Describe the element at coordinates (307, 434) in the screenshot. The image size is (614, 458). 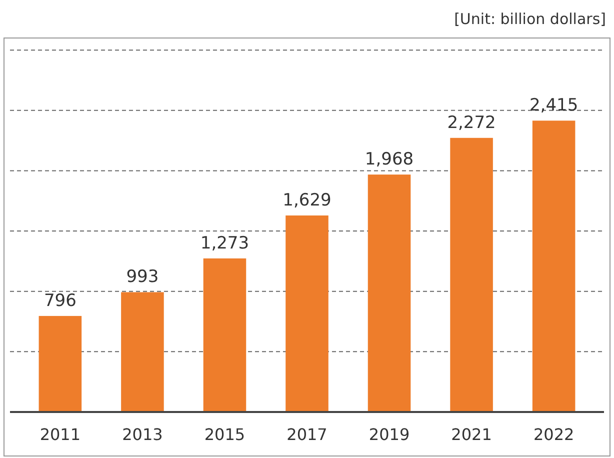
I see `x-tick-label: 2017` at that location.